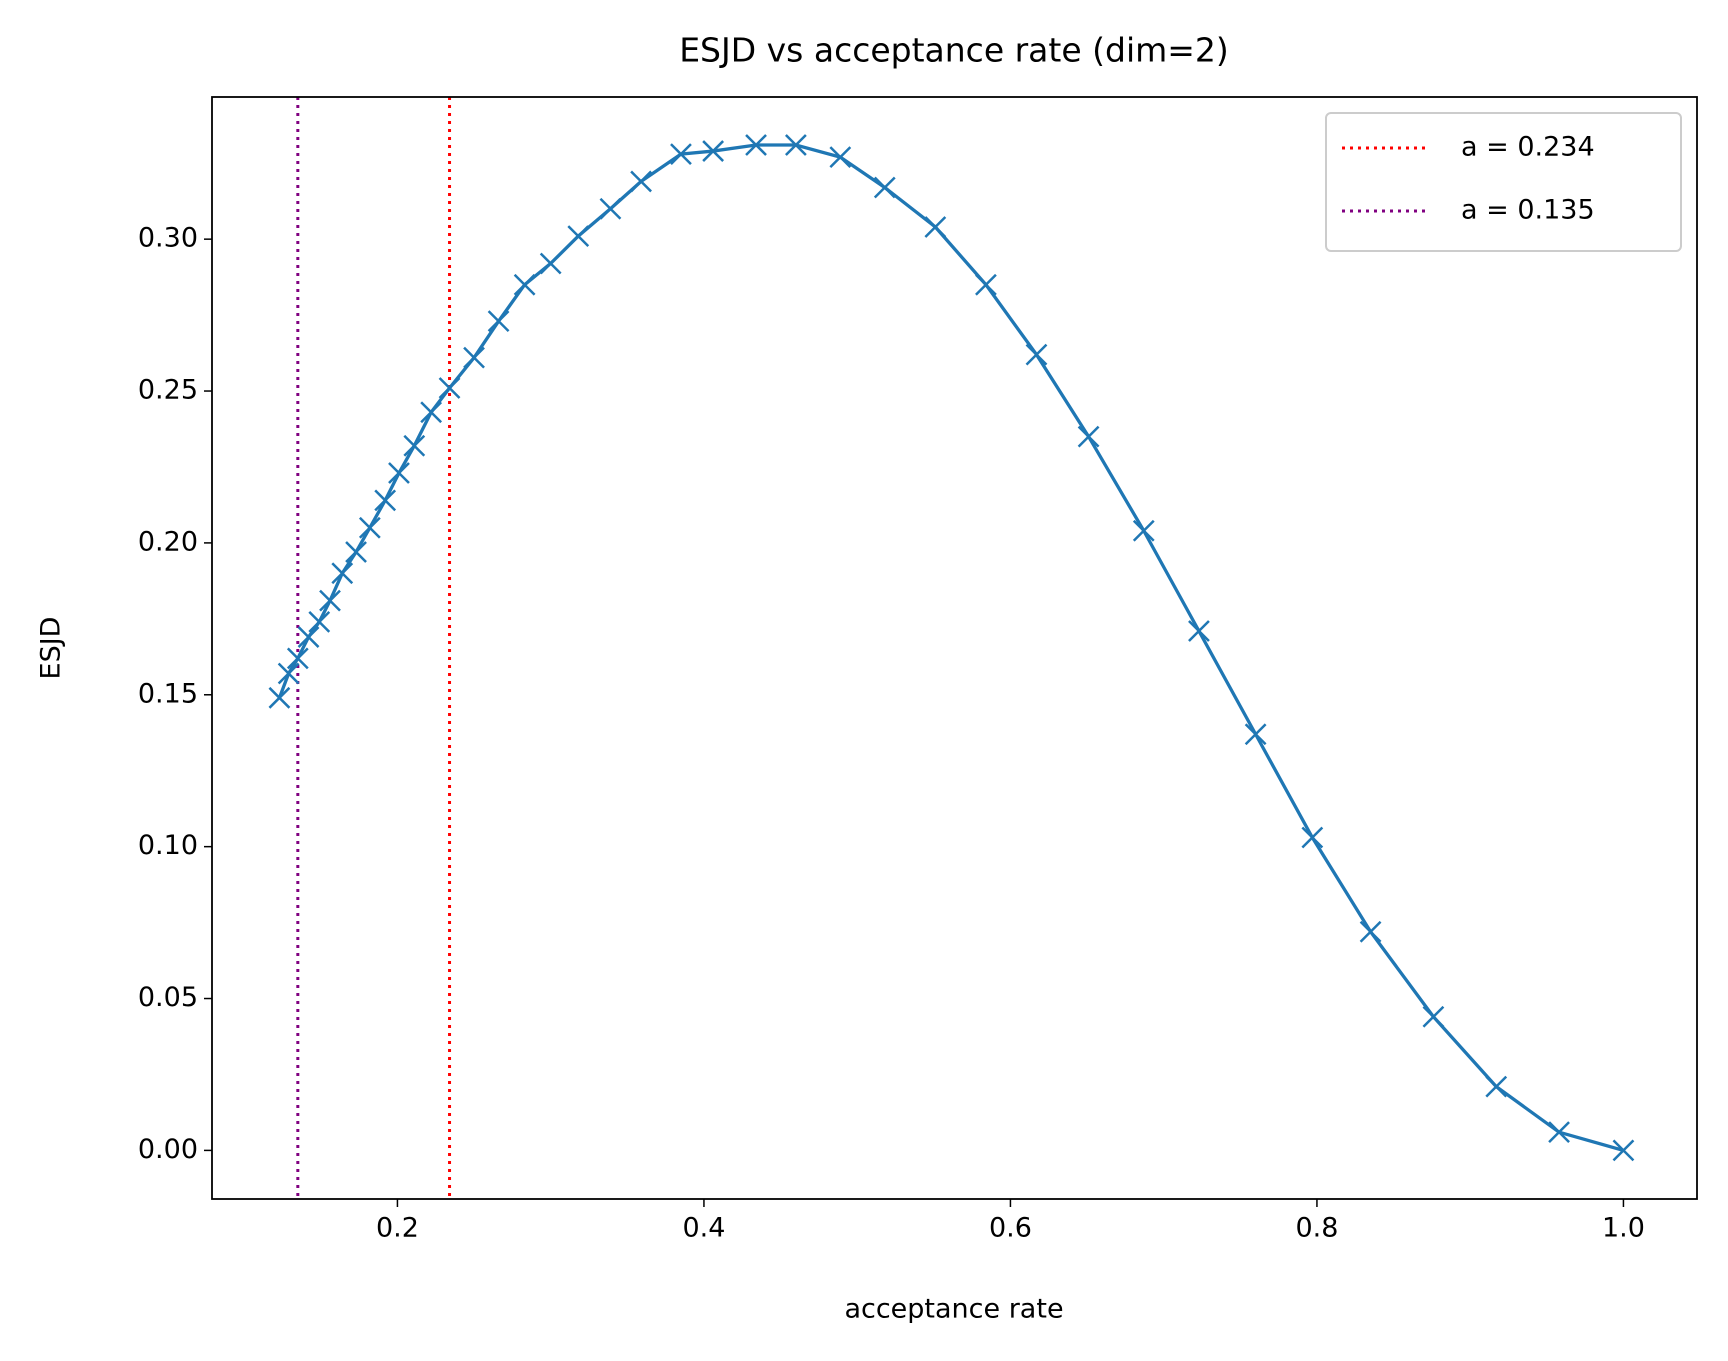  What do you see at coordinates (168, 997) in the screenshot?
I see `y-tick-label: 0.05` at bounding box center [168, 997].